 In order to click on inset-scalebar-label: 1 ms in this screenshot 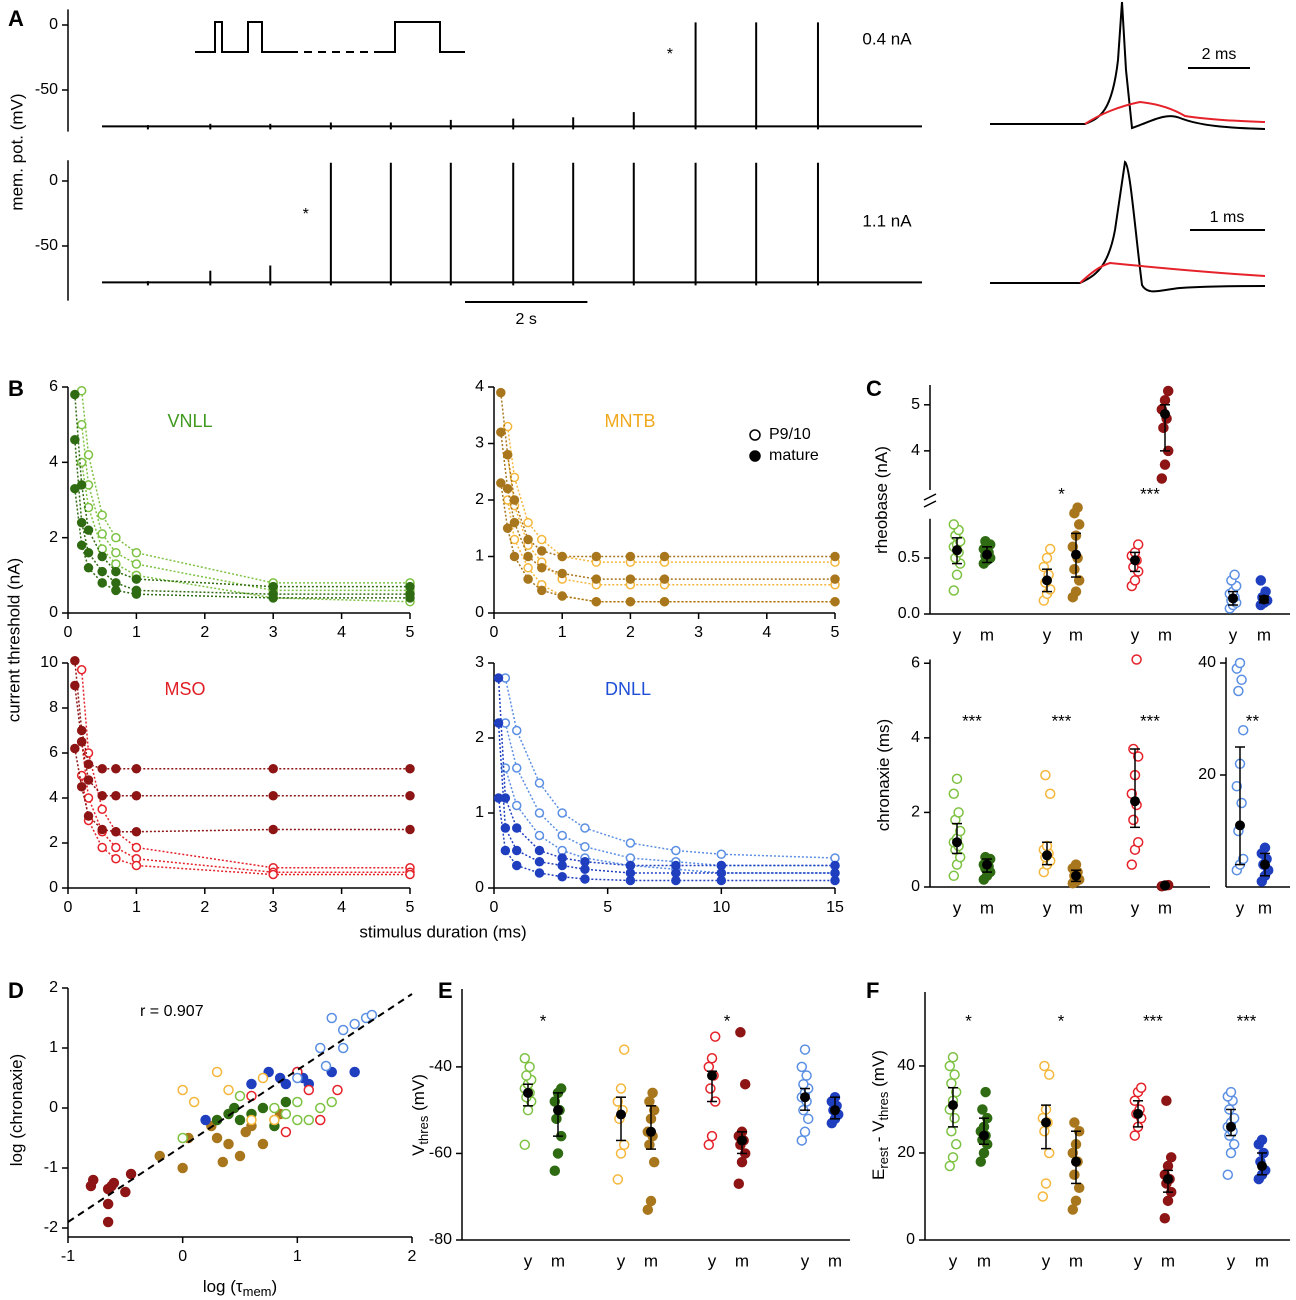, I will do `click(1227, 217)`.